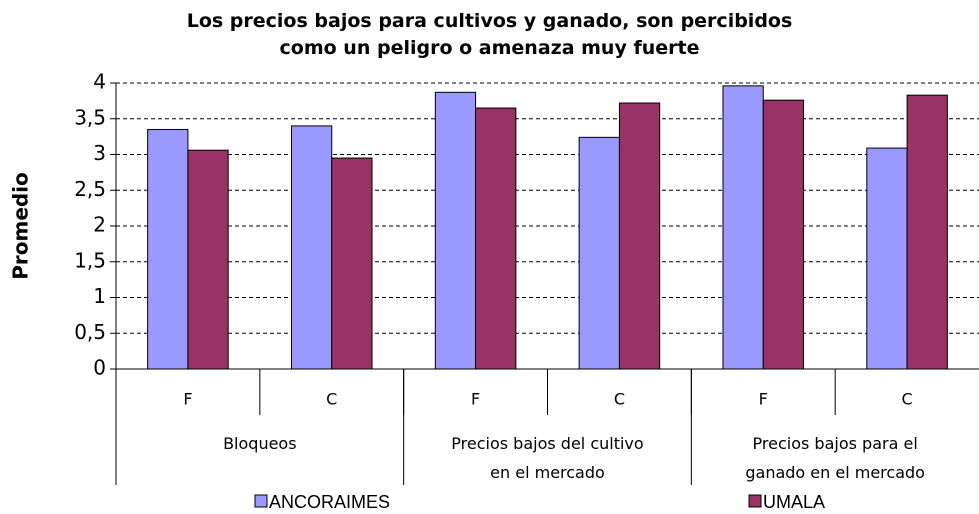  What do you see at coordinates (90, 189) in the screenshot?
I see `y-tick-label: 2,5` at bounding box center [90, 189].